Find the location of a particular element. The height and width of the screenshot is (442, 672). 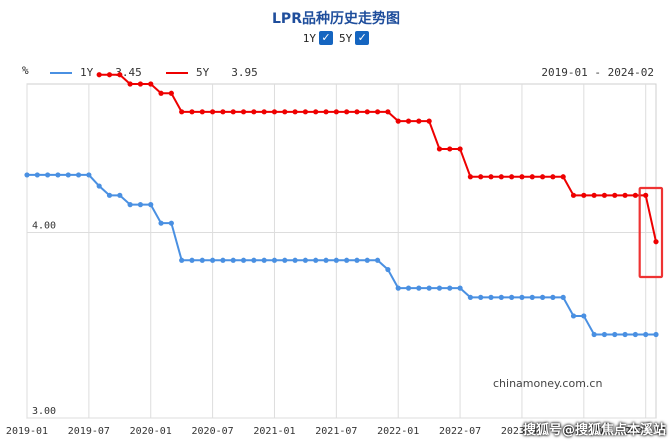

credit-watermark: 搜狐号@搜狐焦点本溪站 is located at coordinates (594, 430).